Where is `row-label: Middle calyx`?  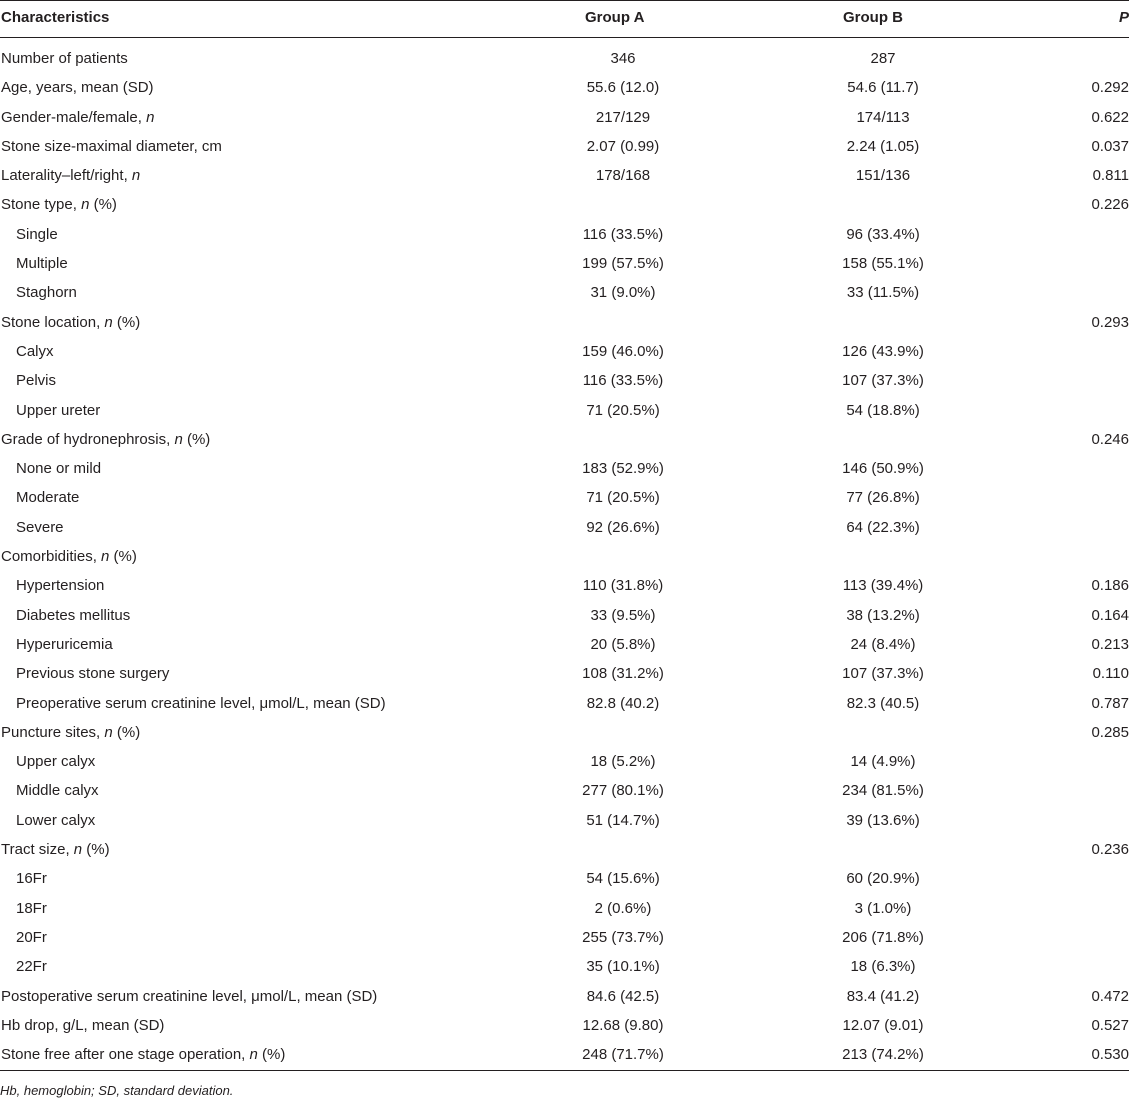 row-label: Middle calyx is located at coordinates (57, 790).